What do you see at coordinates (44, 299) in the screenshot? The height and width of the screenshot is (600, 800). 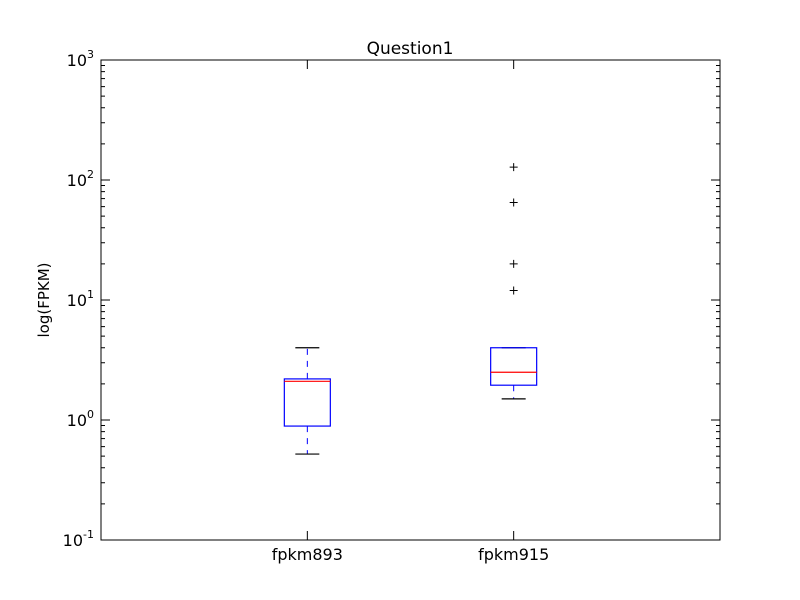 I see `y-axis-label: log(FPKM)` at bounding box center [44, 299].